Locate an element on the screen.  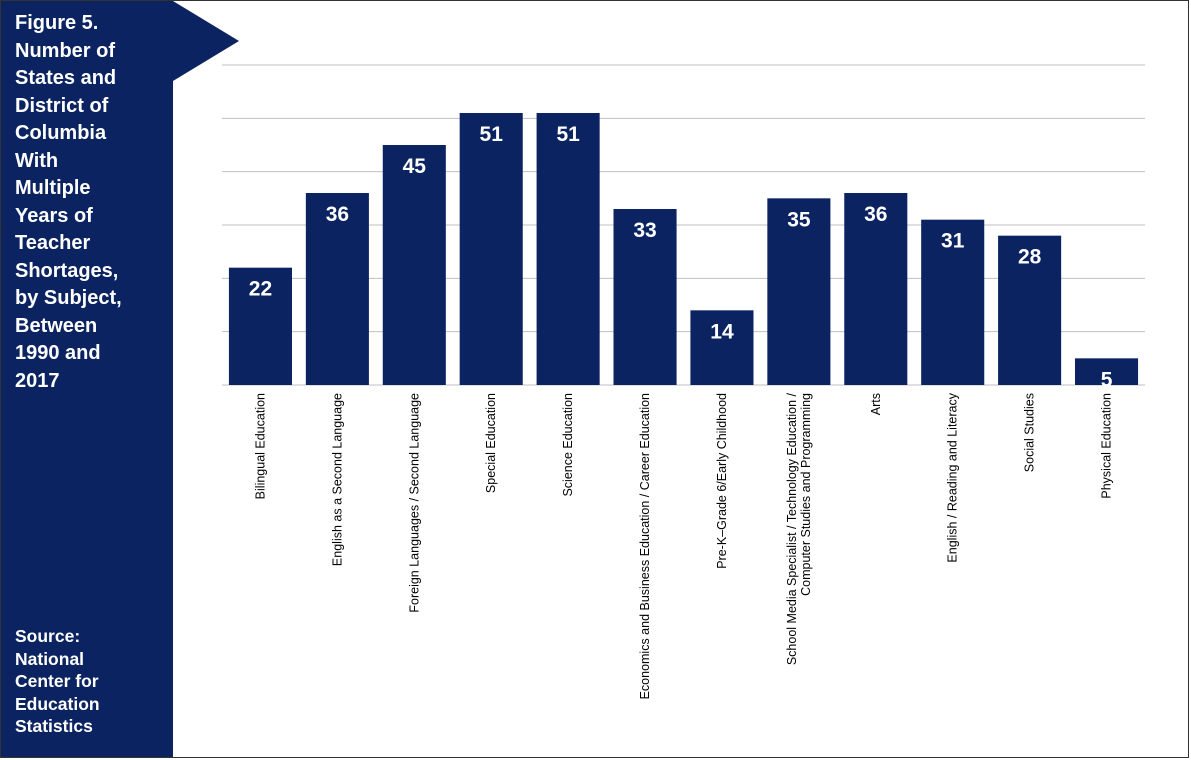
bar-value-label: 35 is located at coordinates (799, 219).